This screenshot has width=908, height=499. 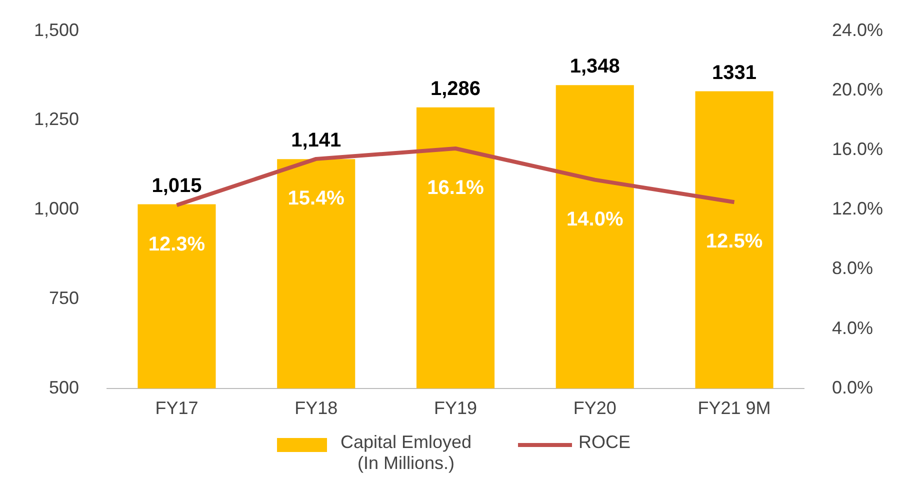 I want to click on x-tick-label: FY17, so click(x=176, y=408).